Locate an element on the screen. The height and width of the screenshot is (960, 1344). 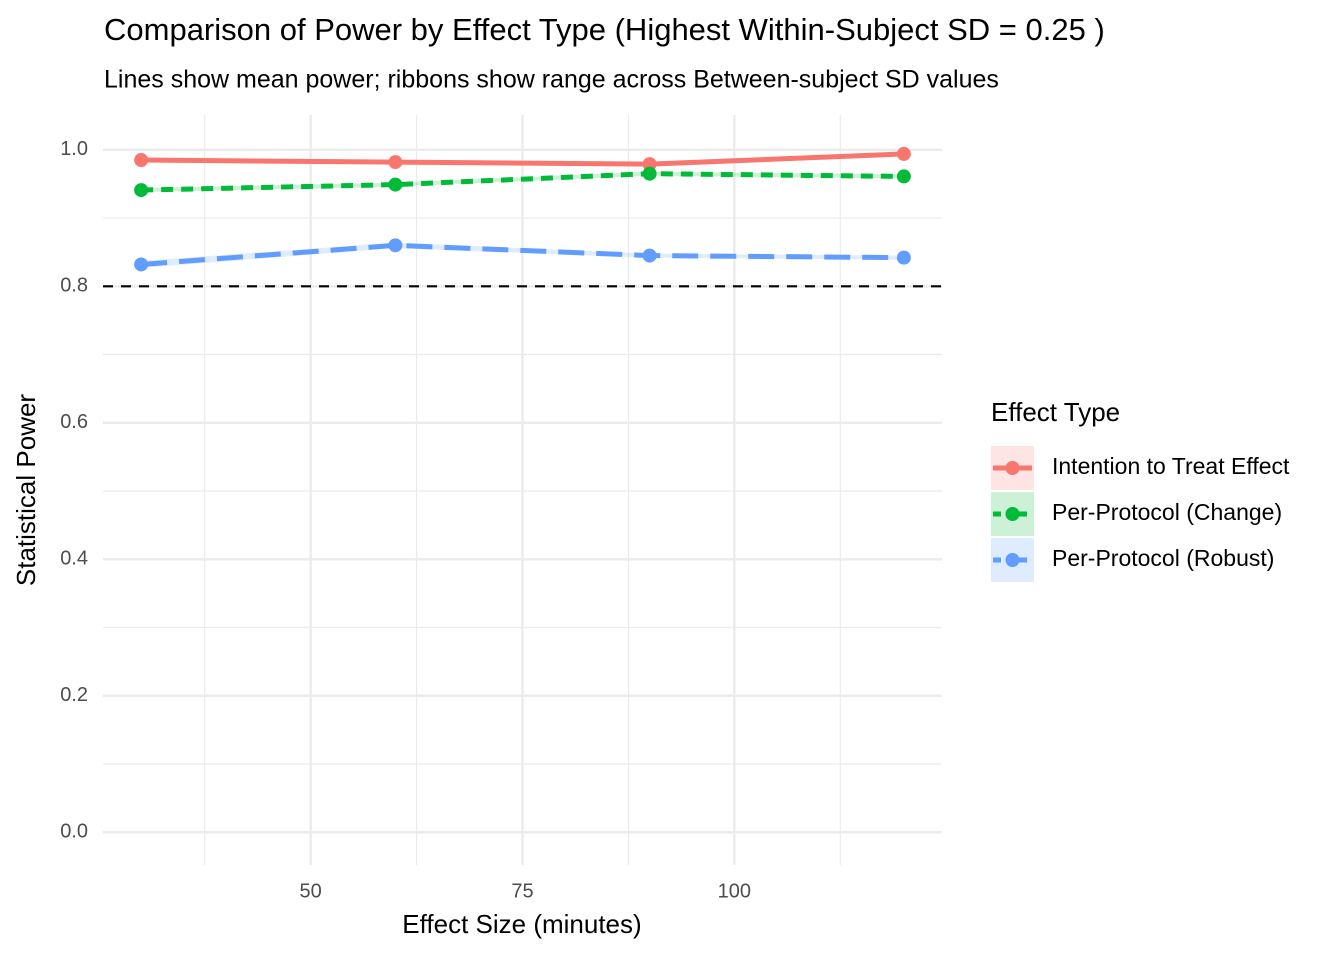
y-tick-label: 0.2 is located at coordinates (74, 695).